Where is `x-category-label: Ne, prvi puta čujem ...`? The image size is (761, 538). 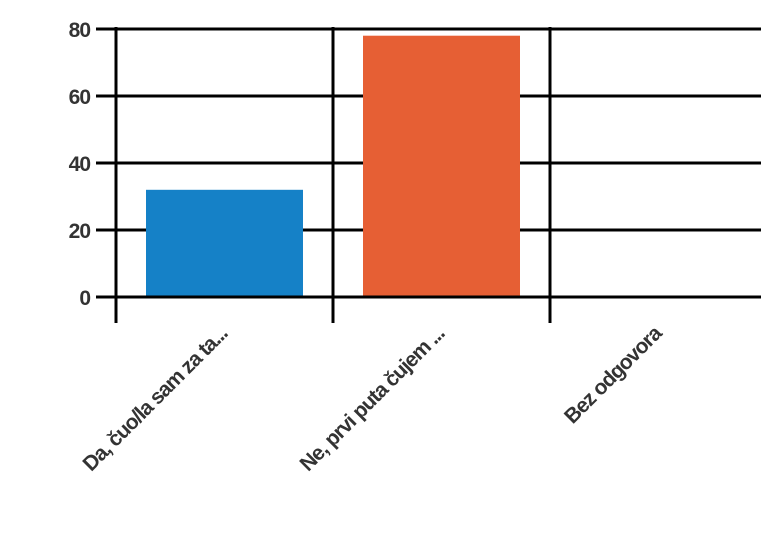 x-category-label: Ne, prvi puta čujem ... is located at coordinates (373, 399).